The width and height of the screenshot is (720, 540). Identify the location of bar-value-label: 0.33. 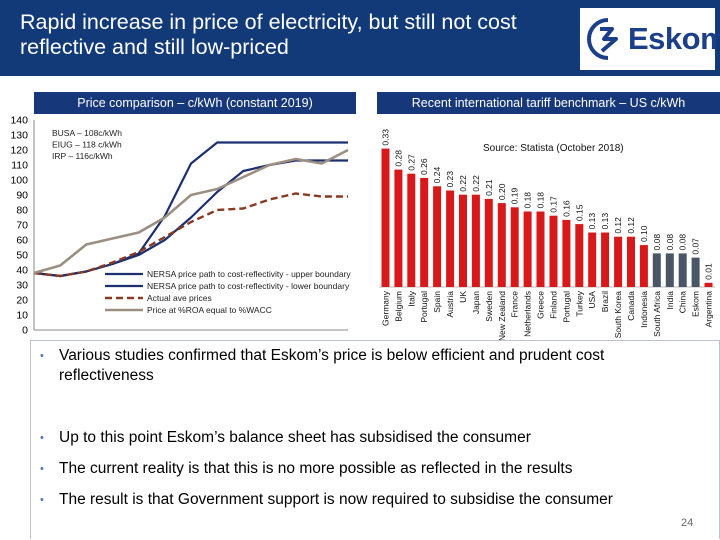
(385, 137).